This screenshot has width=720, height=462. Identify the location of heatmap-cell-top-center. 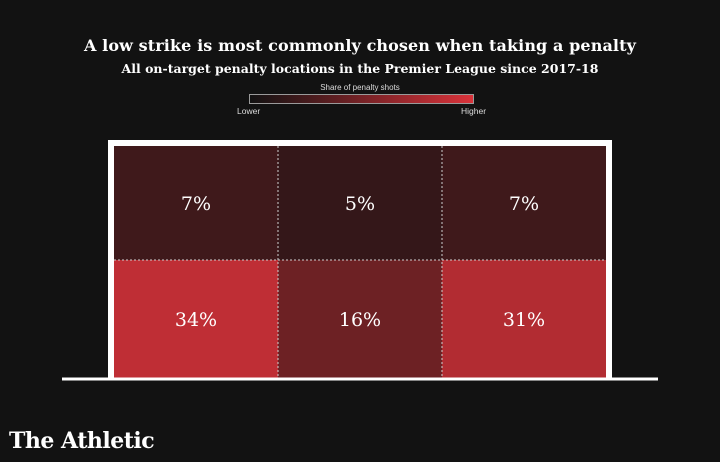
(360, 203).